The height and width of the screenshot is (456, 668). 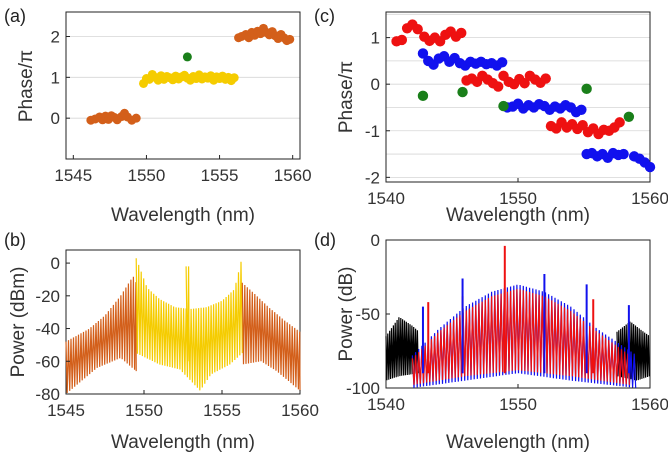 I want to click on panel-d-x-ticks: 1540 1550 1560, so click(x=517, y=399).